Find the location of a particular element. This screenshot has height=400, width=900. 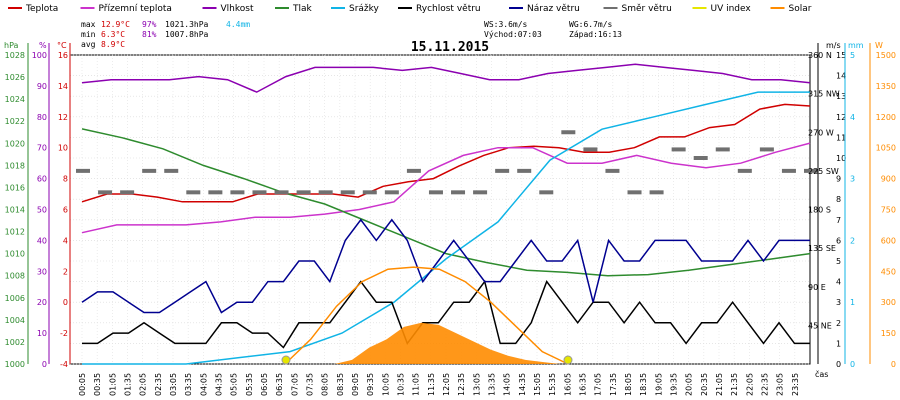

y-tick-pressure: 1024 is located at coordinates (15, 99).